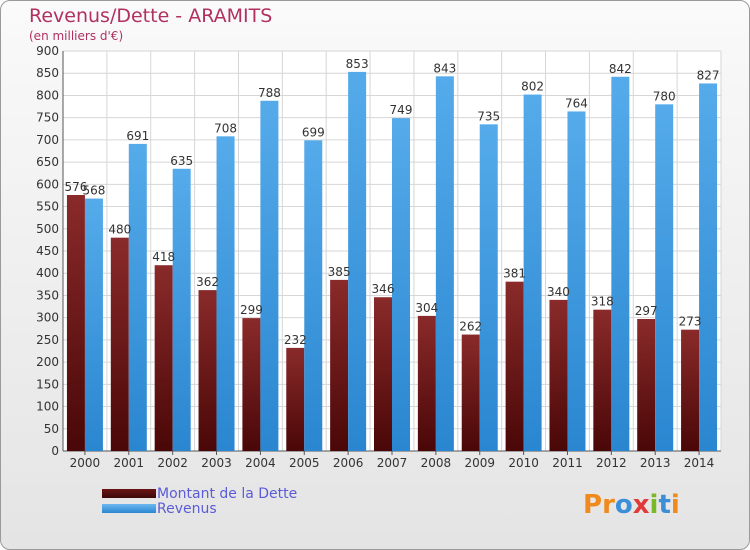 The height and width of the screenshot is (550, 750). Describe the element at coordinates (523, 463) in the screenshot. I see `x-tick-label: 2010` at that location.